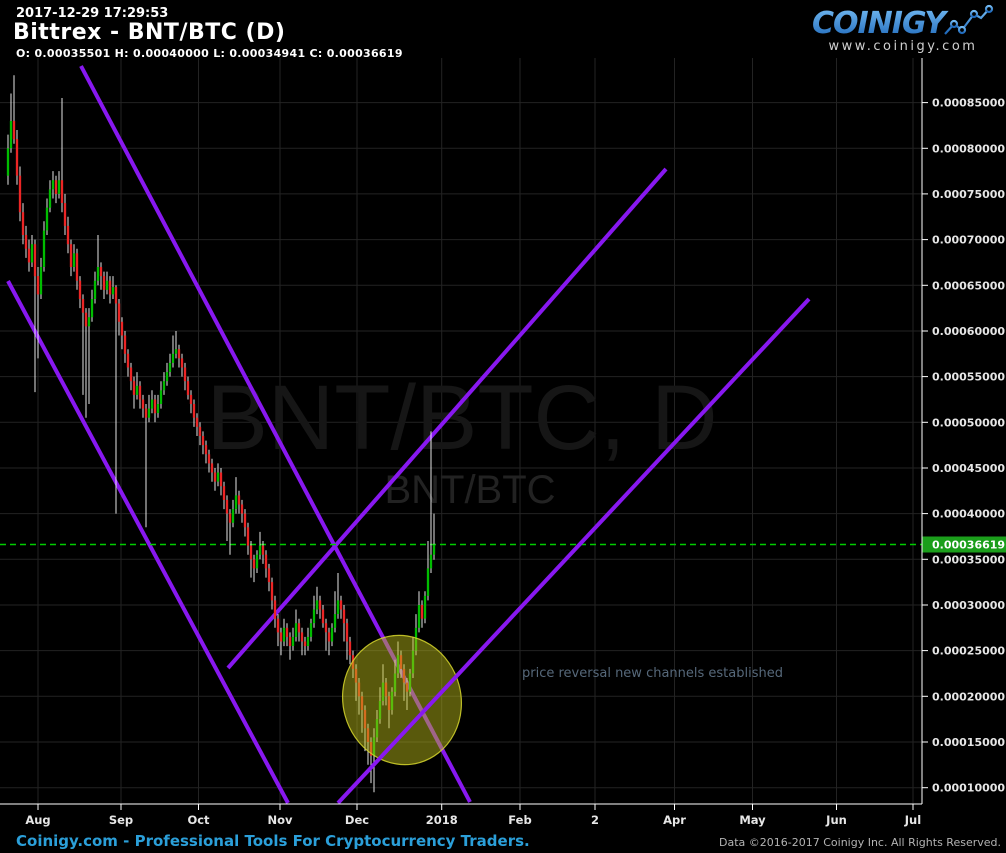 The width and height of the screenshot is (1006, 853). What do you see at coordinates (903, 29) in the screenshot?
I see `coinigy-logo: COINIGY www.coinigy.com` at bounding box center [903, 29].